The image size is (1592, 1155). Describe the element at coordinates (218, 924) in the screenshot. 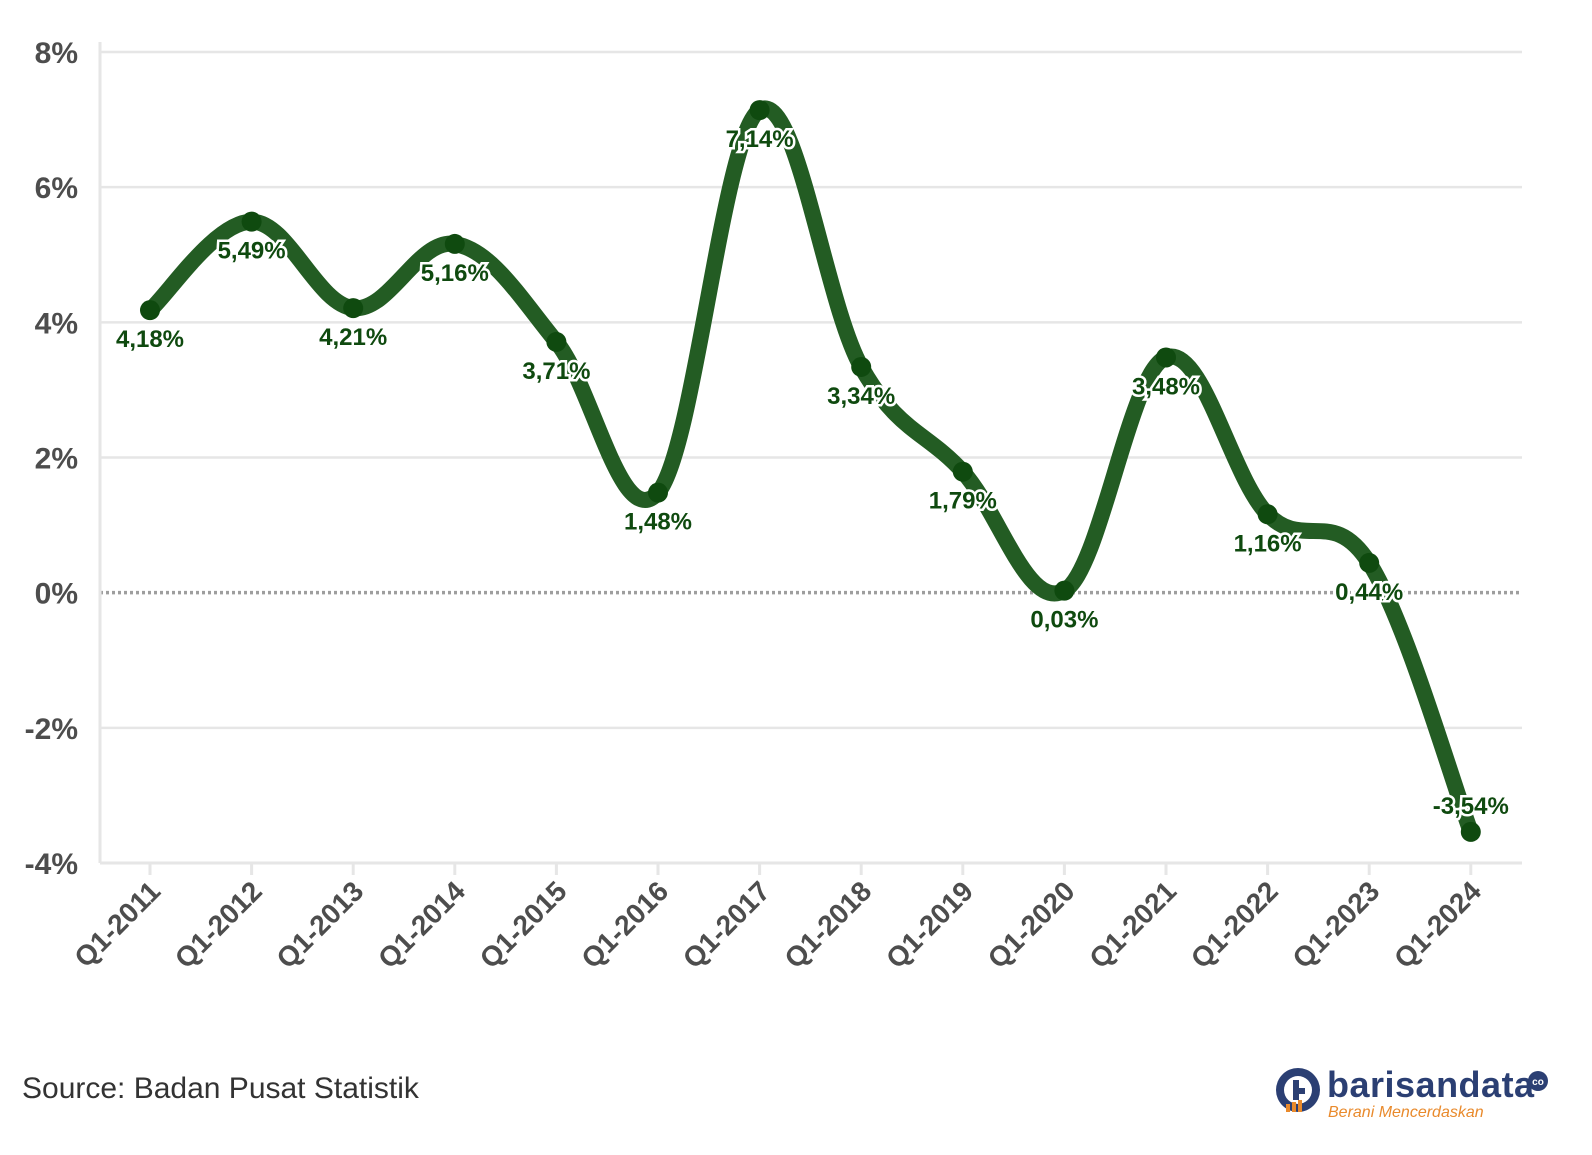

I see `x-tick-label: Q1-2012` at that location.